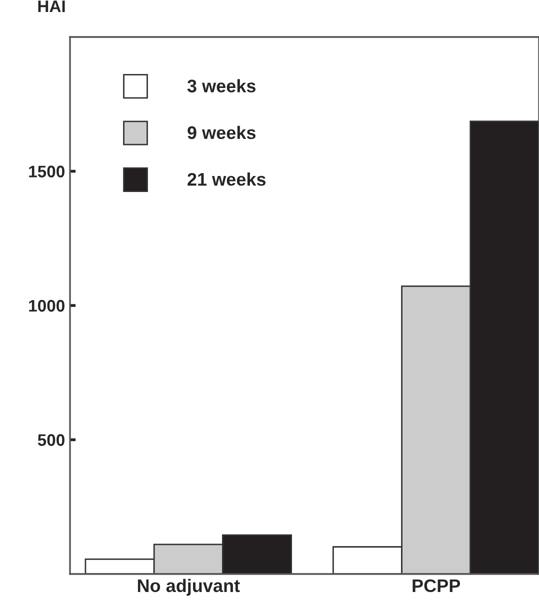 This screenshot has width=539, height=614. I want to click on y-tick-label: 1500, so click(46, 172).